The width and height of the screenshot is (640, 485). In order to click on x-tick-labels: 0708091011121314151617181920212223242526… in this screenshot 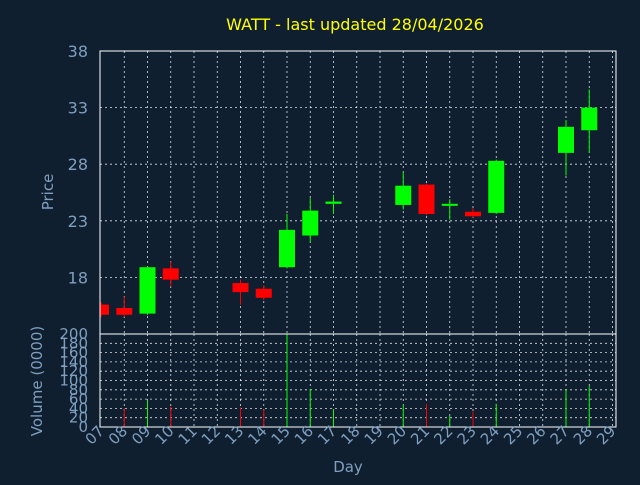, I will do `click(351, 435)`.